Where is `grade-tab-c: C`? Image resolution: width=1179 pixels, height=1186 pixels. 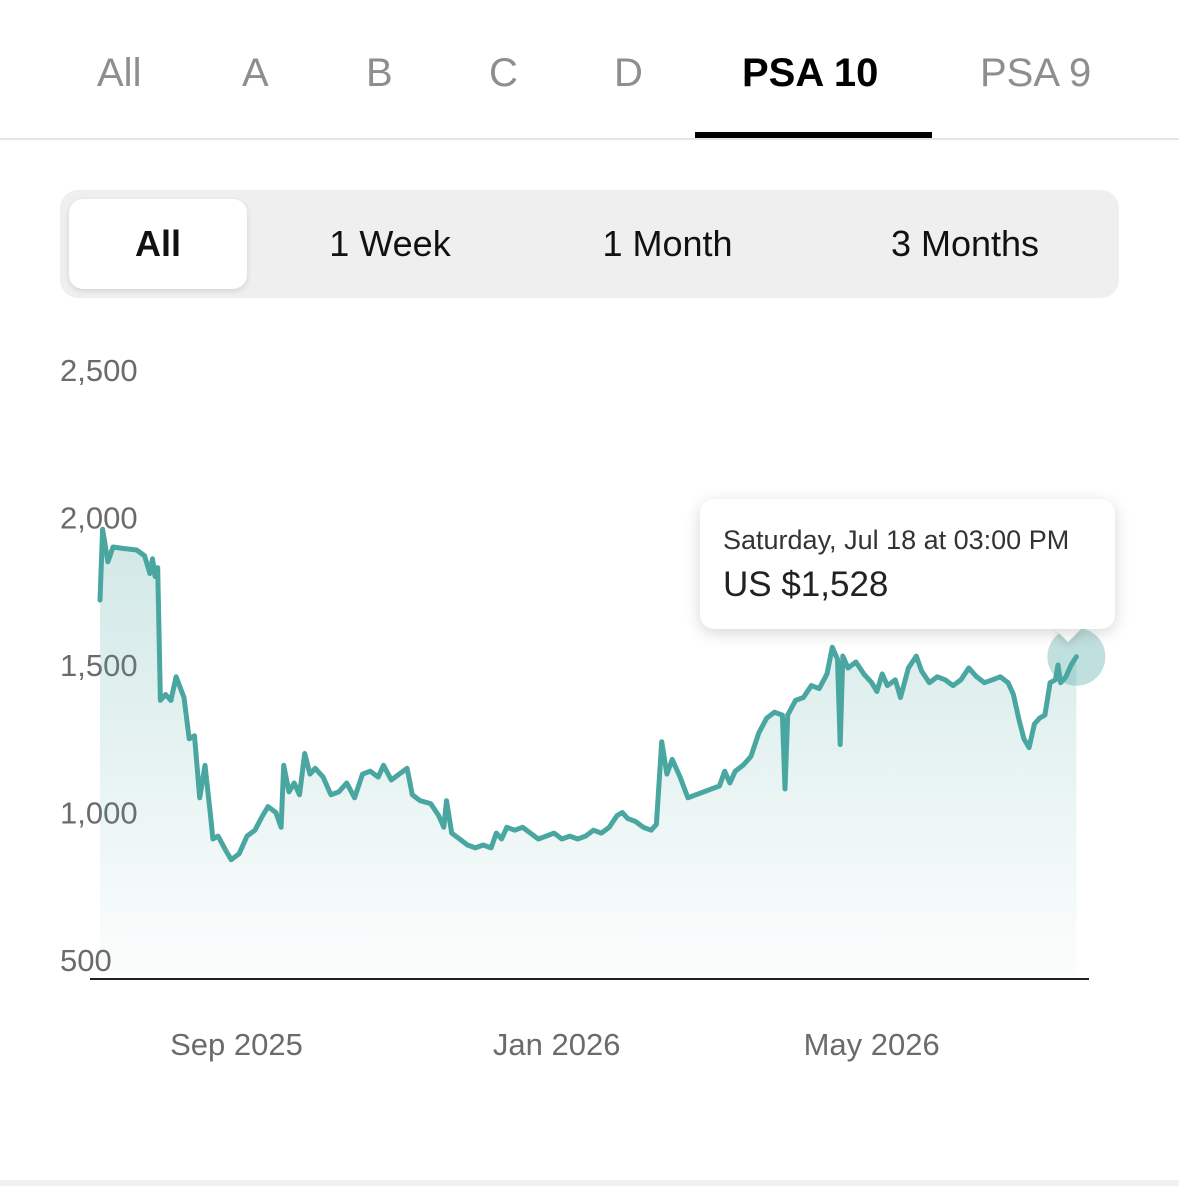
grade-tab-c: C is located at coordinates (503, 73).